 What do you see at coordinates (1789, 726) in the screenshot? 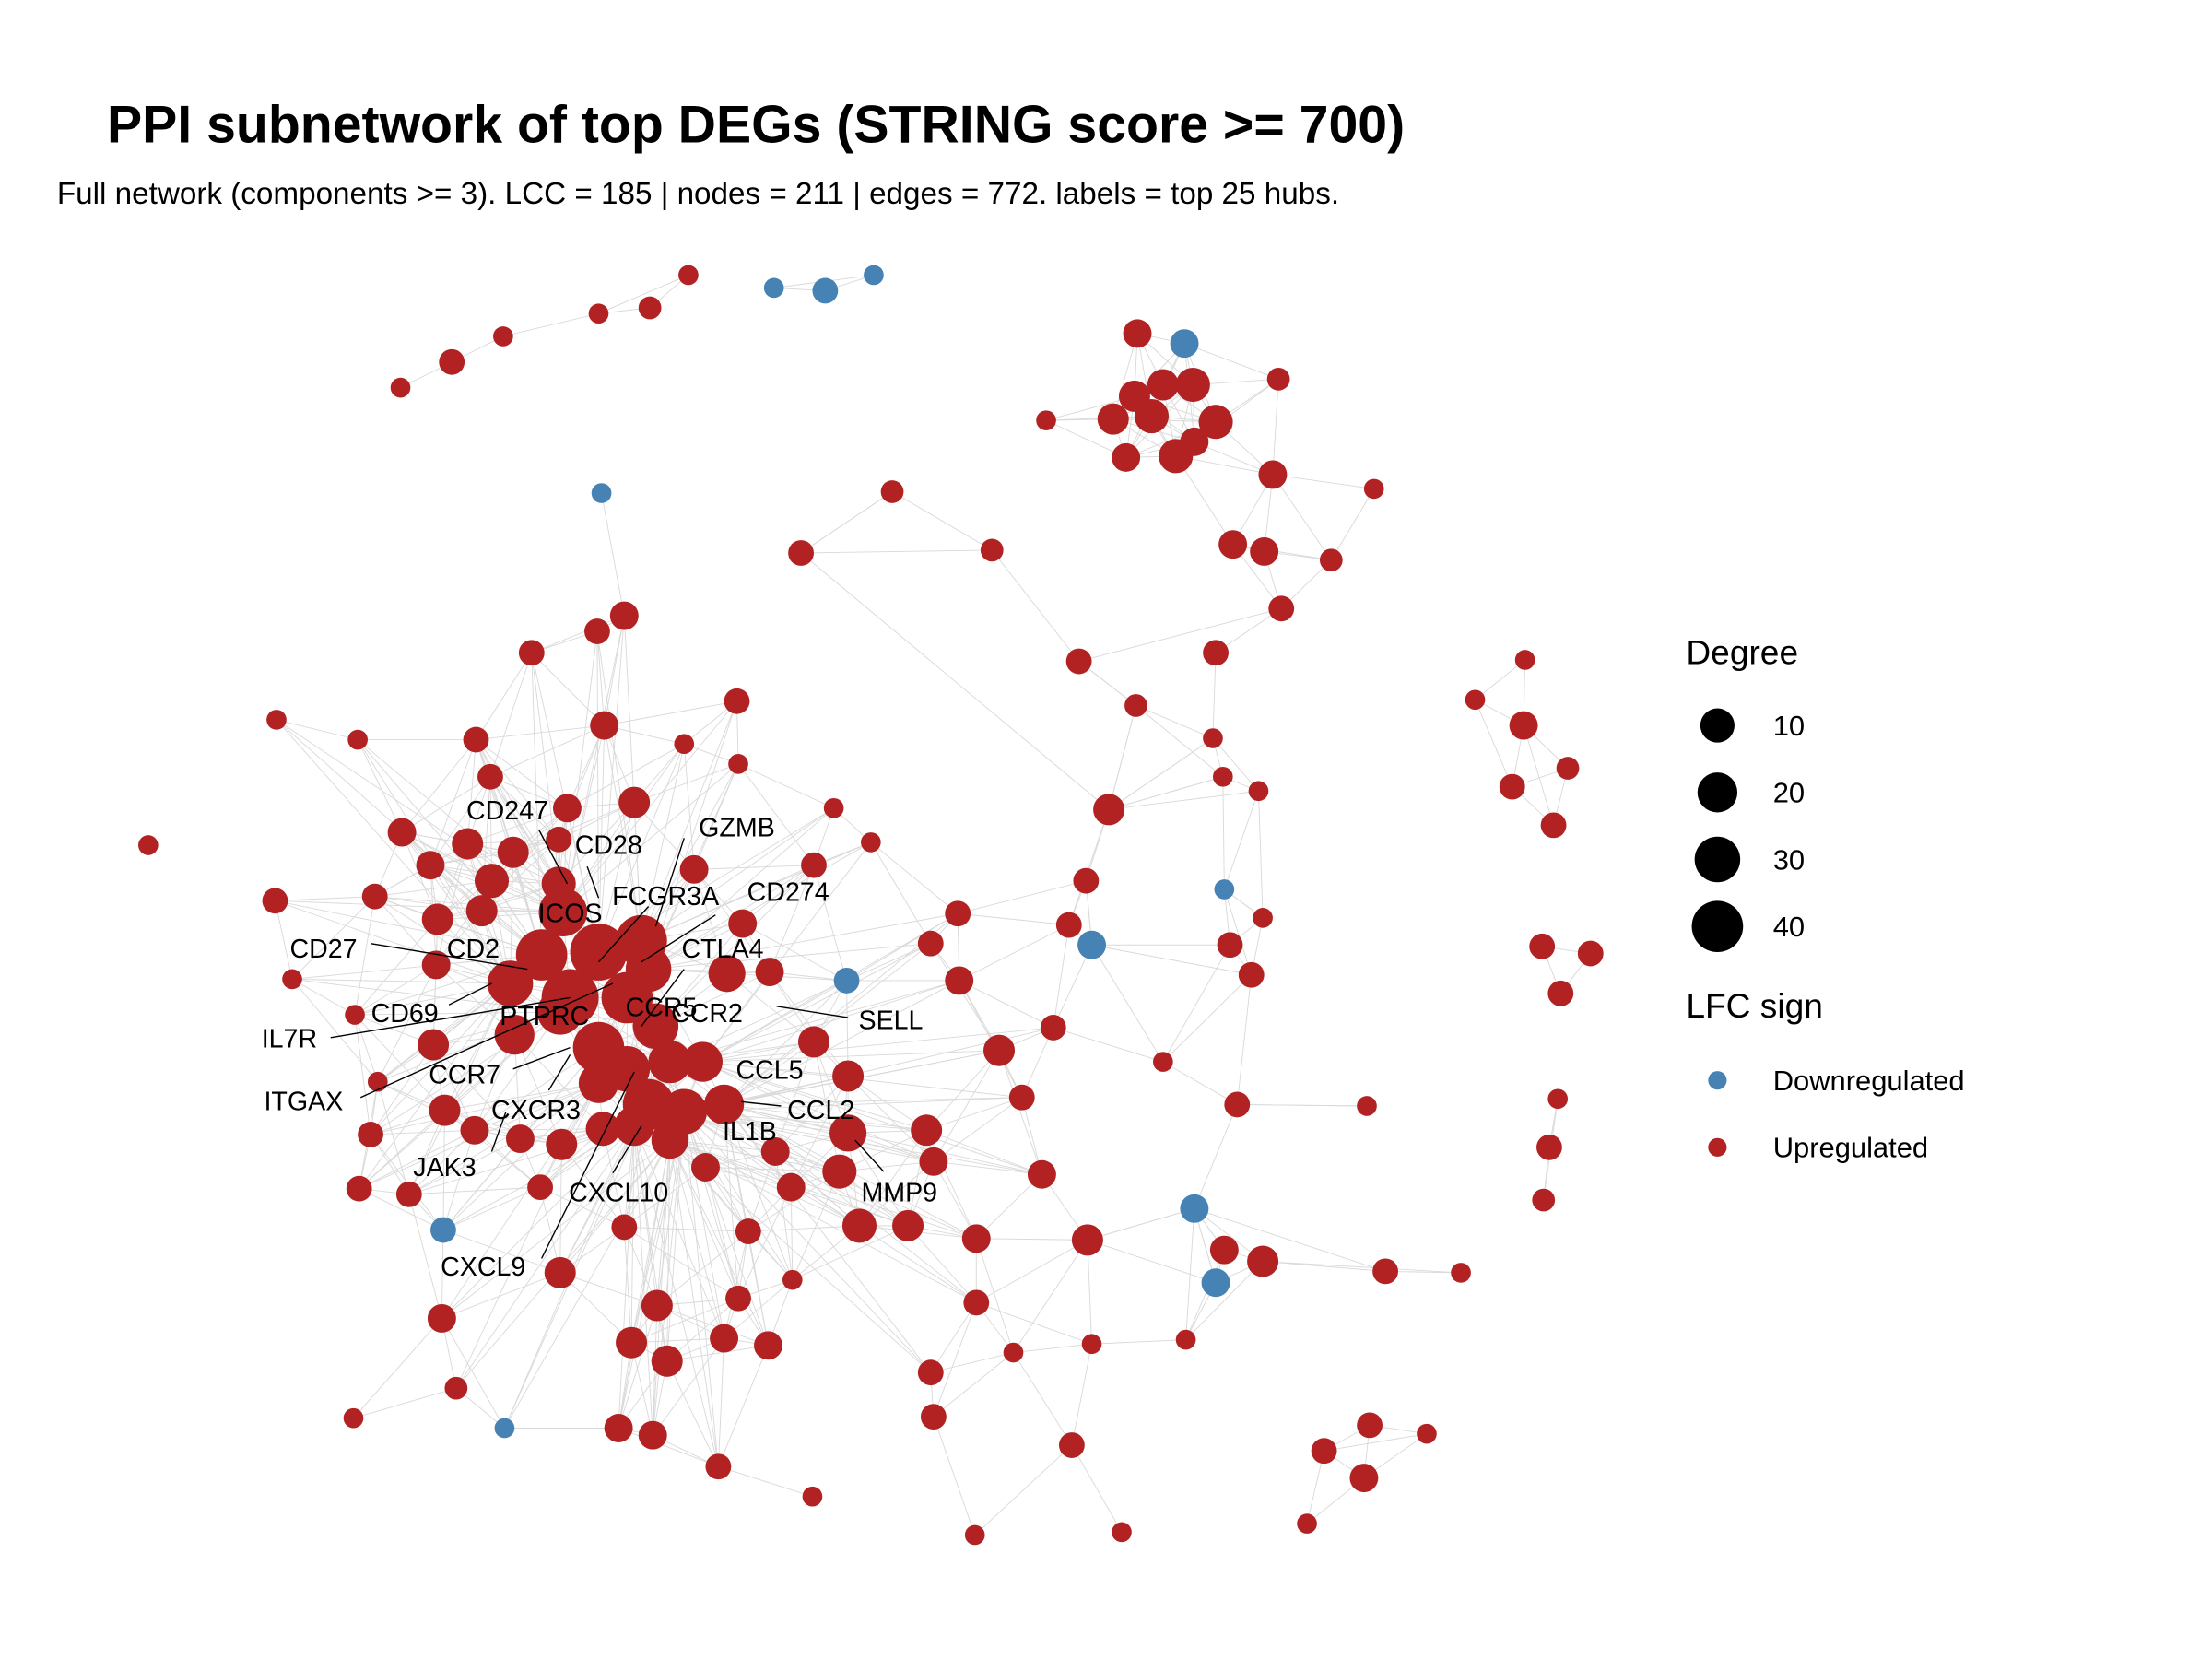
I see `legend-degree-label: 10` at bounding box center [1789, 726].